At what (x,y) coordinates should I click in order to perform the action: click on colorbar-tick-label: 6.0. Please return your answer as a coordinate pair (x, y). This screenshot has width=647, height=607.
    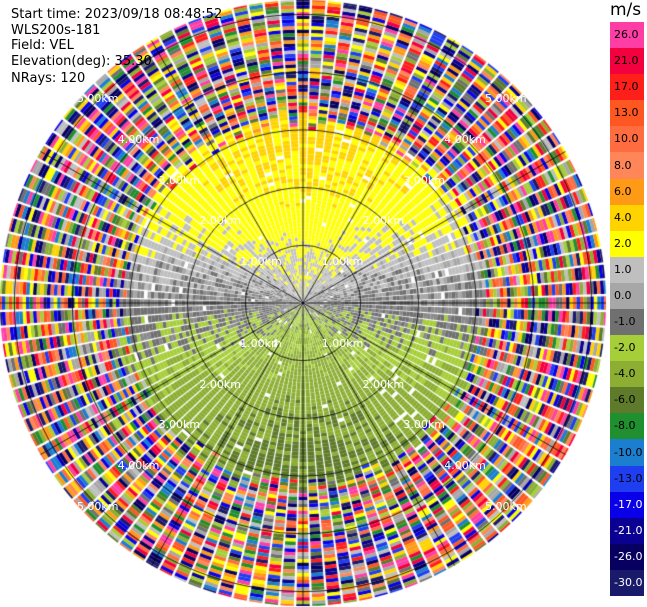
    Looking at the image, I should click on (623, 191).